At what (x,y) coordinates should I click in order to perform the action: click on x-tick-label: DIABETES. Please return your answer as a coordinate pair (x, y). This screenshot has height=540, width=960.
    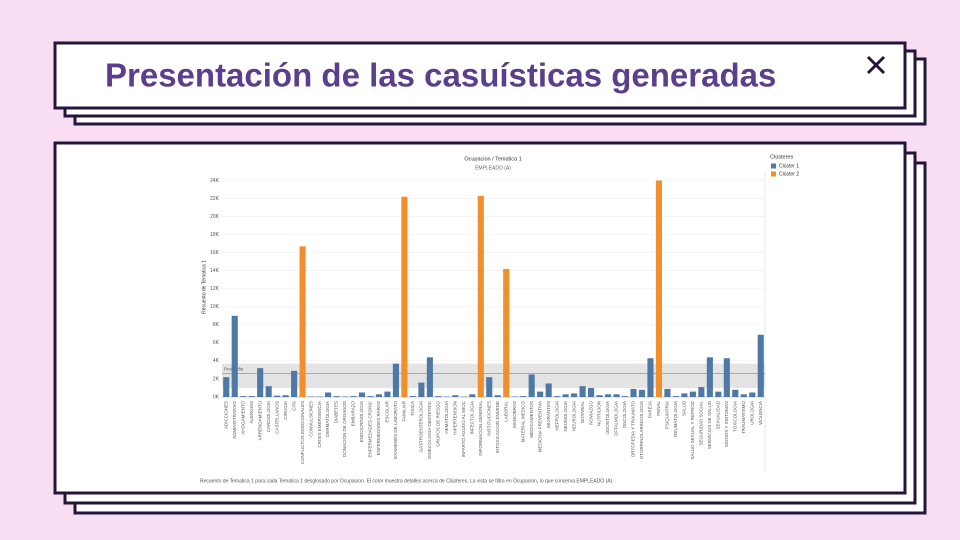
    Looking at the image, I should click on (336, 412).